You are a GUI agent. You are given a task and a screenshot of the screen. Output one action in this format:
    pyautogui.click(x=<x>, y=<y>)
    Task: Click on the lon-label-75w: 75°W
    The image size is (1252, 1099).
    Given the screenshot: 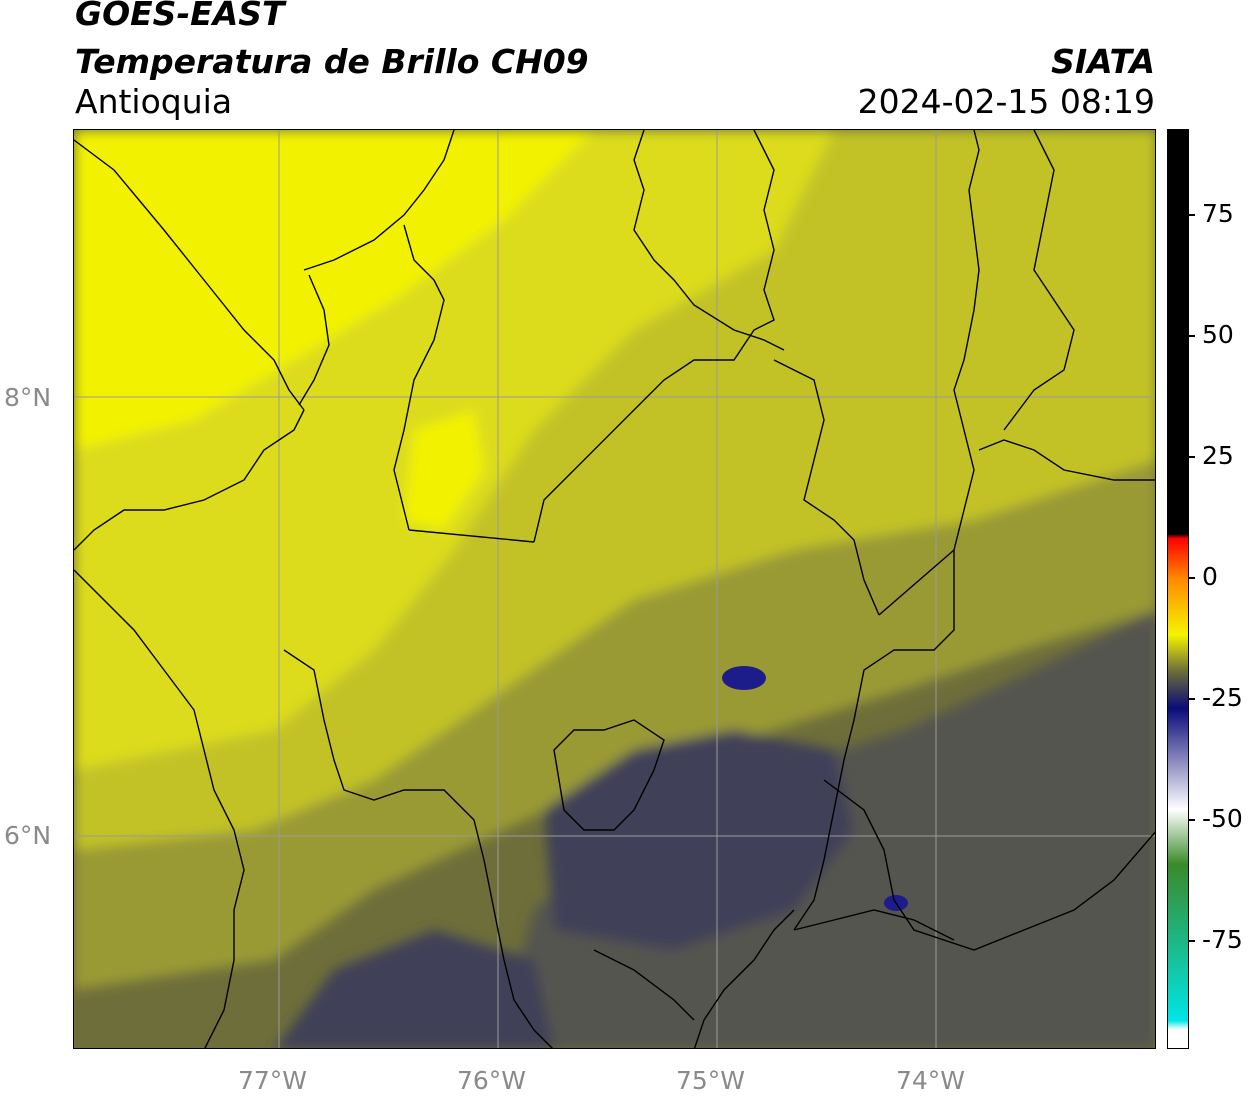 What is the action you would take?
    pyautogui.click(x=711, y=1080)
    